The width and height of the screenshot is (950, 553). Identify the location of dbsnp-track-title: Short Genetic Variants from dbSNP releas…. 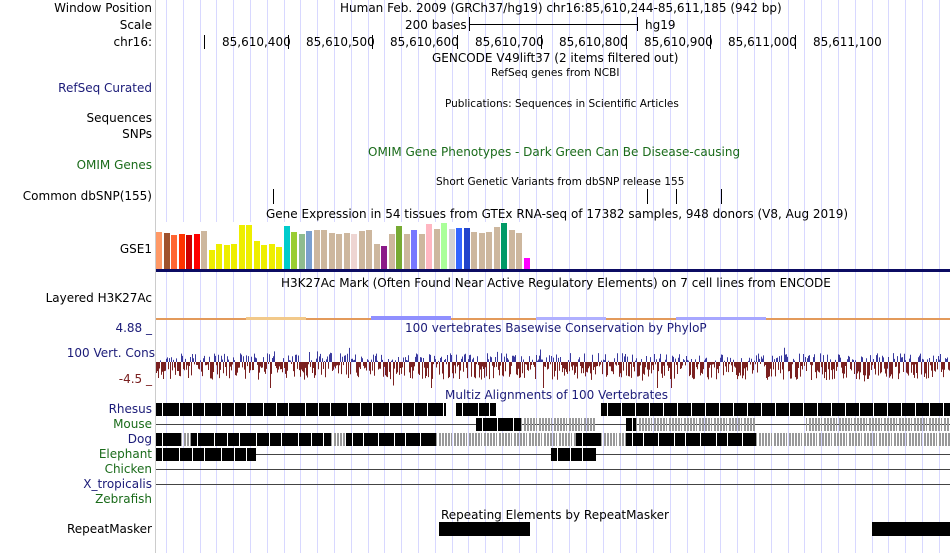
(560, 182).